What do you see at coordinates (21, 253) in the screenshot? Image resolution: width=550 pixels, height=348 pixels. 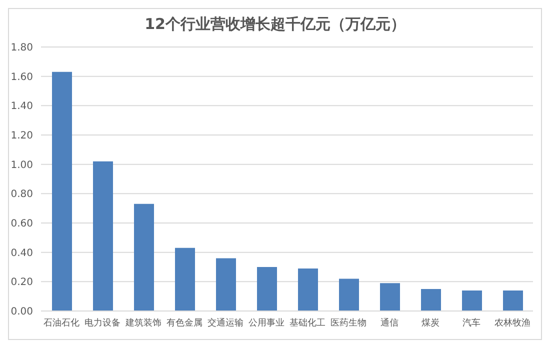 I see `y-tick-label: 0.40` at bounding box center [21, 253].